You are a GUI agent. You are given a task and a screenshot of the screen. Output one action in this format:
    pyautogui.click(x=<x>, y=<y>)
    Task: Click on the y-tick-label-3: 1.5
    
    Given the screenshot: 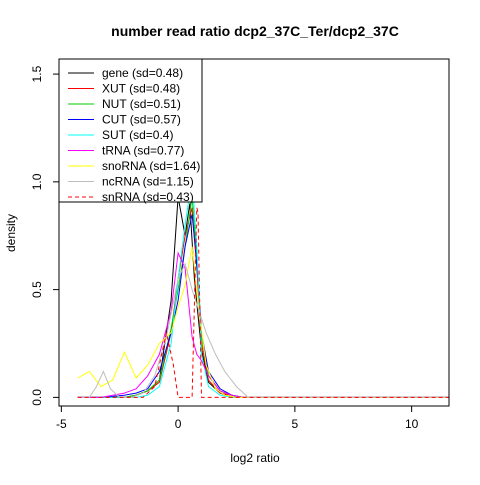 What is the action you would take?
    pyautogui.click(x=37, y=73)
    